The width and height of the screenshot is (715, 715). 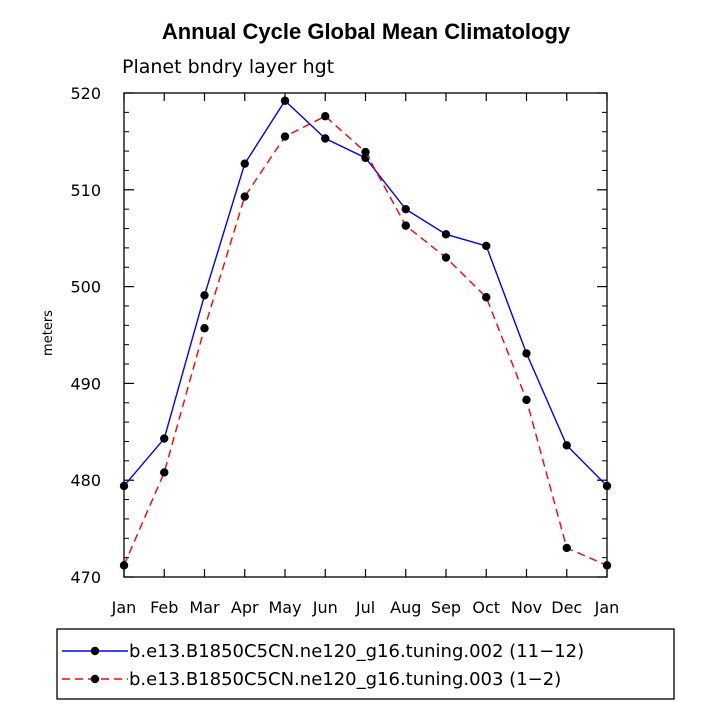 What do you see at coordinates (245, 607) in the screenshot?
I see `x-tick-label: Apr` at bounding box center [245, 607].